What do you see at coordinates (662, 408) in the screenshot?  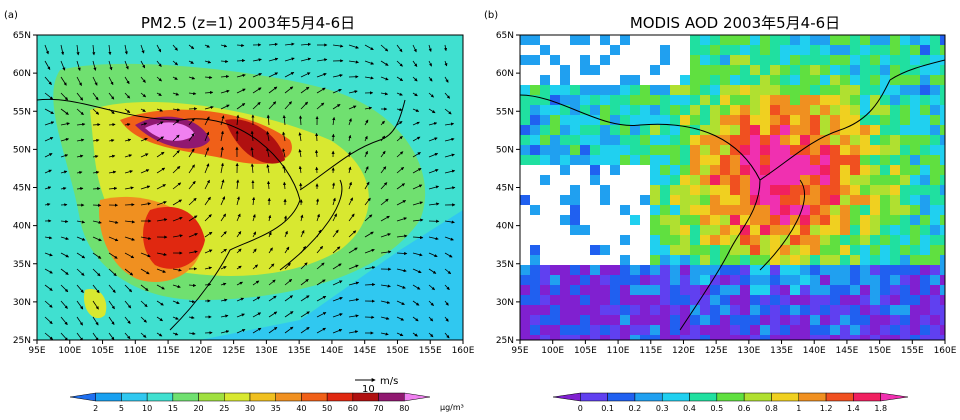 I see `colorbar-label: 0.3` at bounding box center [662, 408].